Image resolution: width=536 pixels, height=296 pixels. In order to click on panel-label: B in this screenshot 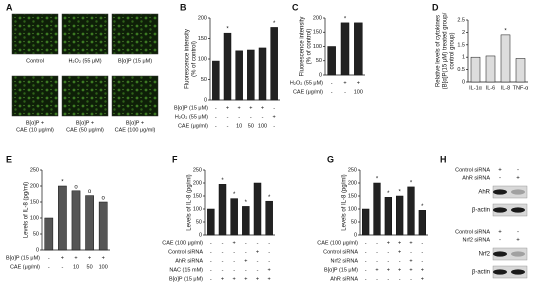, I will do `click(183, 7)`.